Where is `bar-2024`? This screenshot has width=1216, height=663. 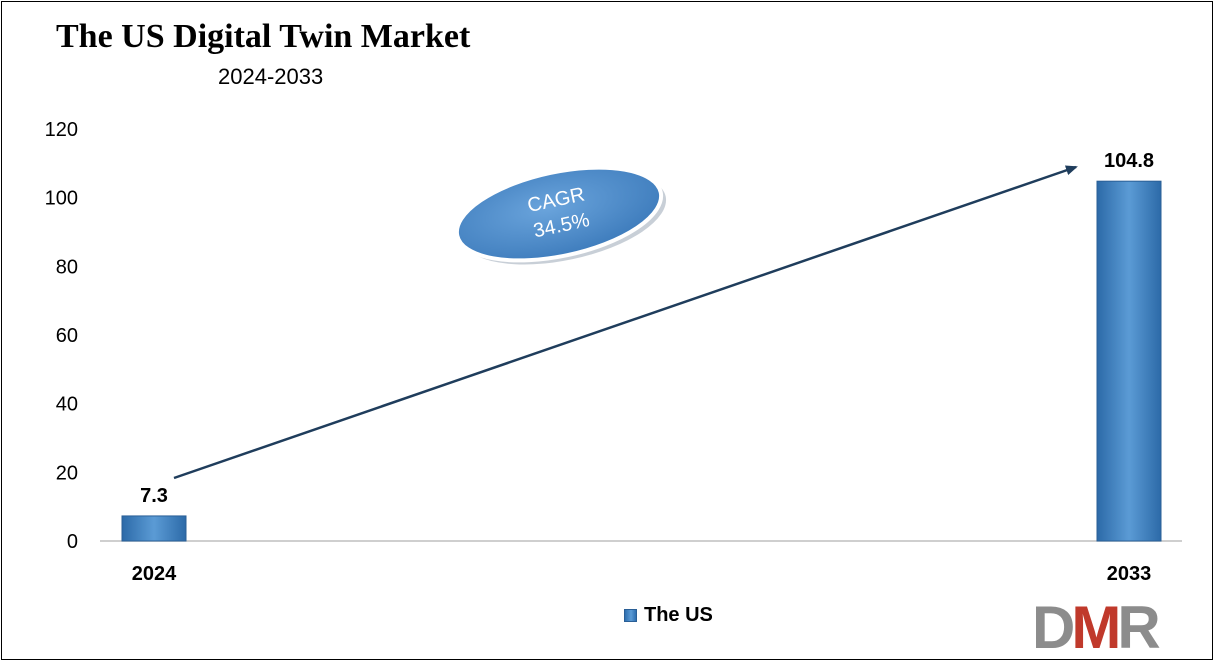
bar-2024 is located at coordinates (154, 528).